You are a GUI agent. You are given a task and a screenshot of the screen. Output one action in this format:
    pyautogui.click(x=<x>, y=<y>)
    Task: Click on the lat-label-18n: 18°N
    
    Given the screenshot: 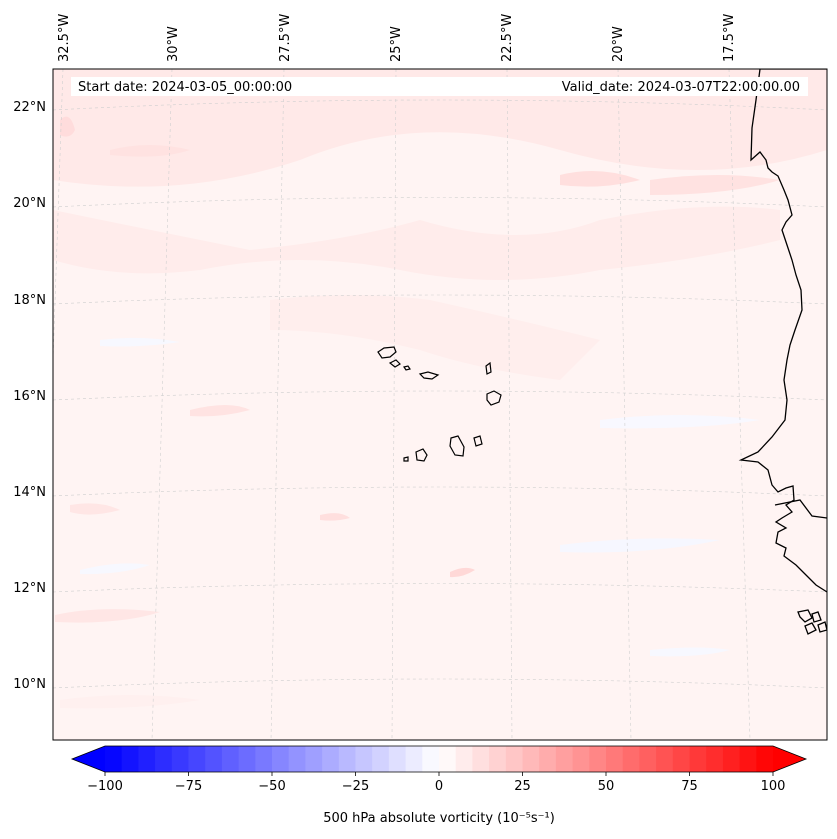 What is the action you would take?
    pyautogui.click(x=29, y=300)
    